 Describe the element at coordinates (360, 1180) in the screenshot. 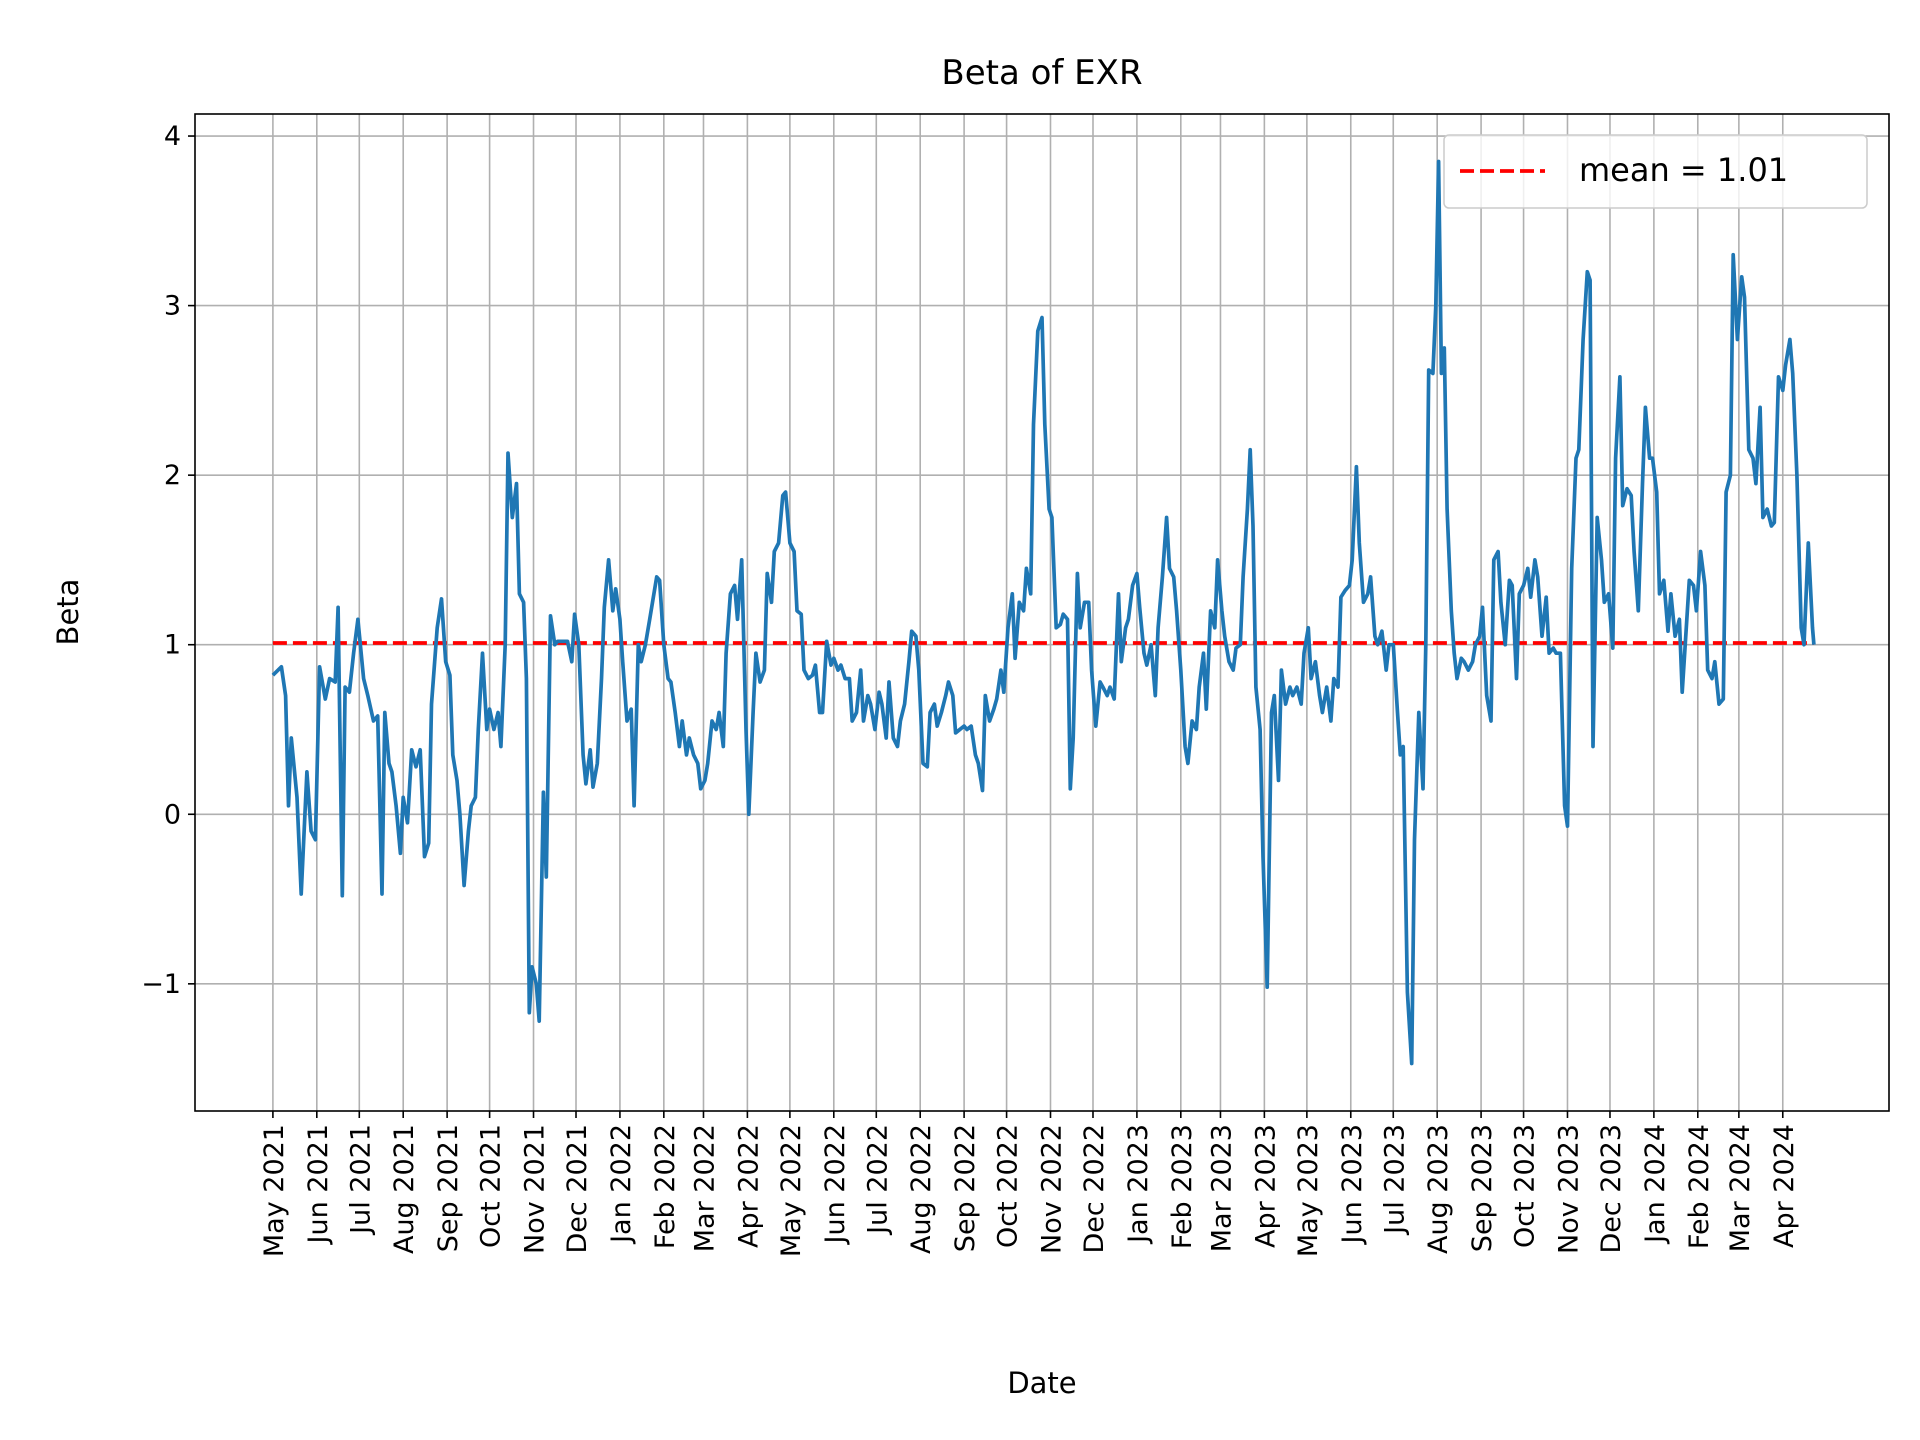

I see `x-tick-label: Jul 2021` at that location.